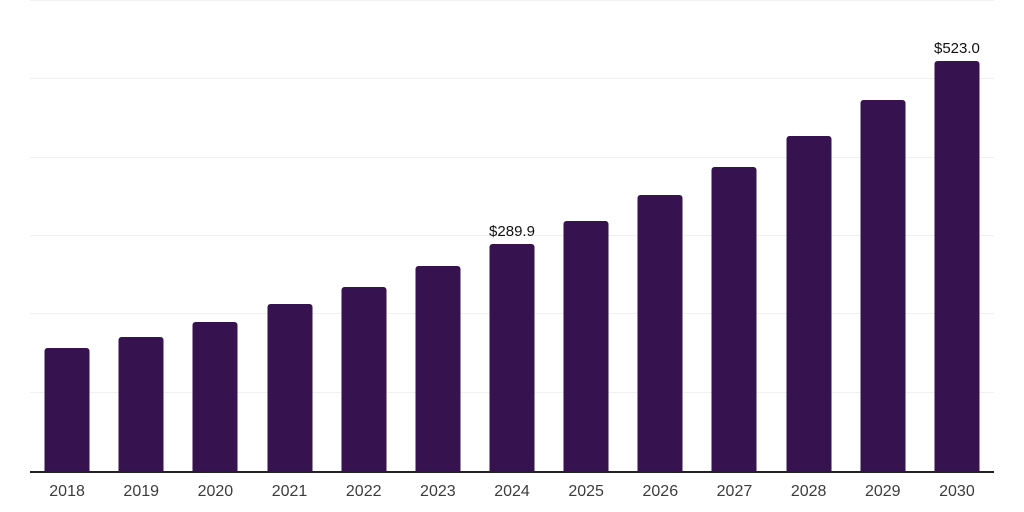 The image size is (1024, 512). I want to click on bar-2020, so click(215, 396).